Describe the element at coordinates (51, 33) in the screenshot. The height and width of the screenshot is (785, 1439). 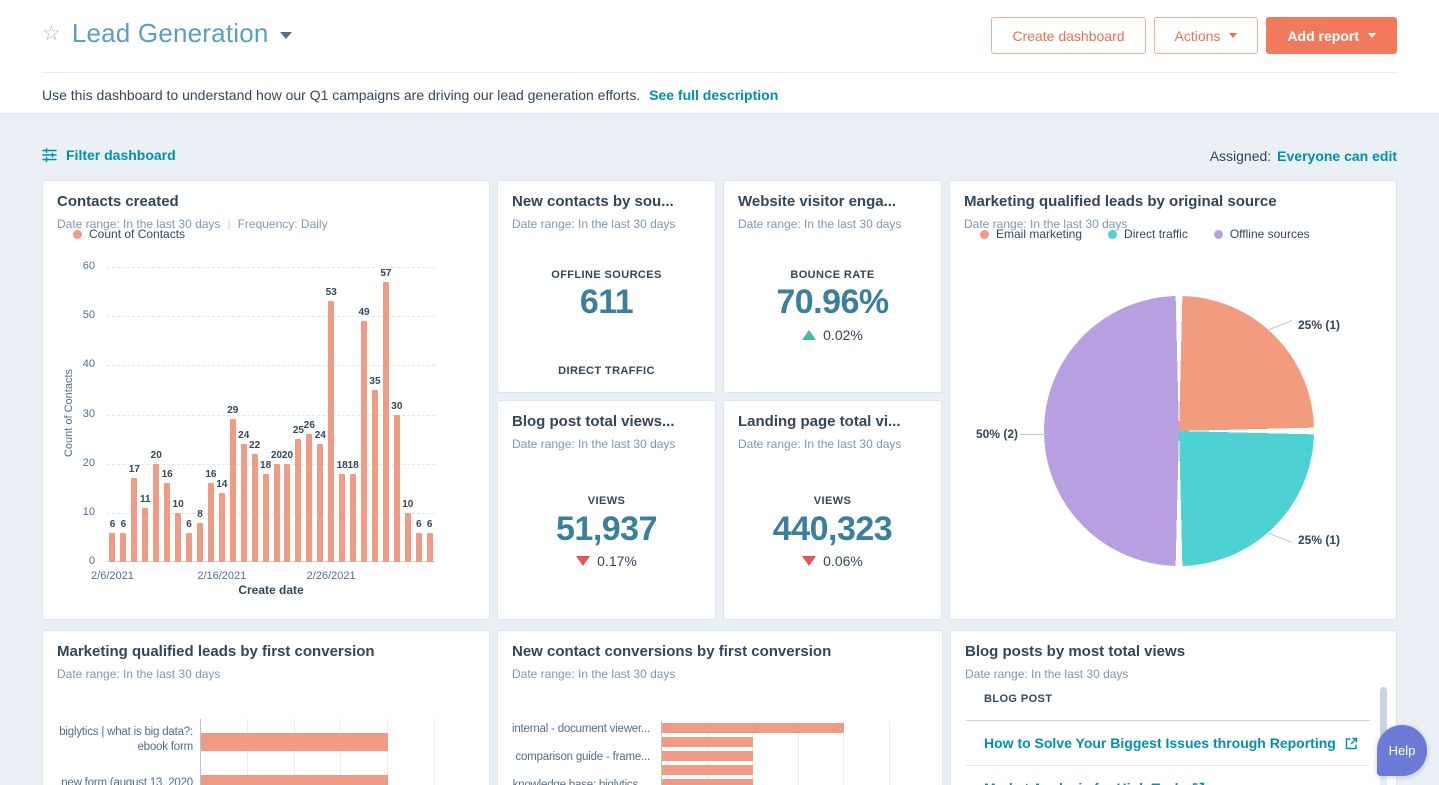
I see `favorite-star-icon: ☆` at that location.